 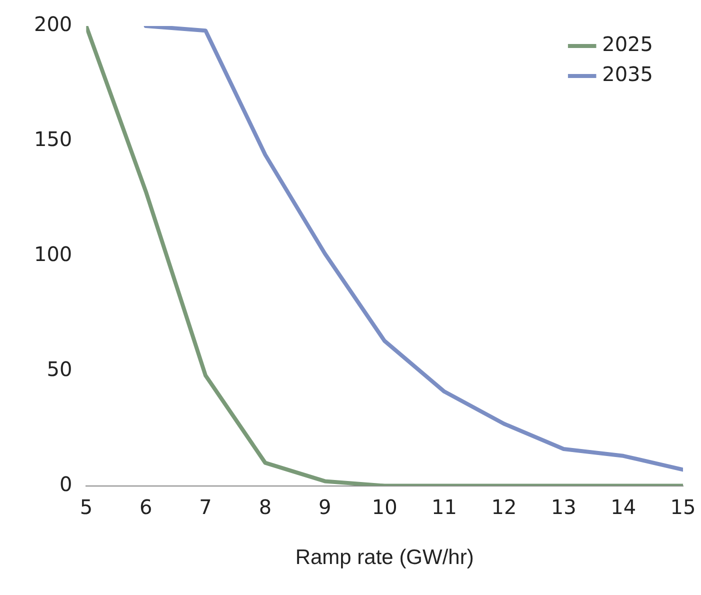 I want to click on x-tick-label: 9, so click(x=325, y=507).